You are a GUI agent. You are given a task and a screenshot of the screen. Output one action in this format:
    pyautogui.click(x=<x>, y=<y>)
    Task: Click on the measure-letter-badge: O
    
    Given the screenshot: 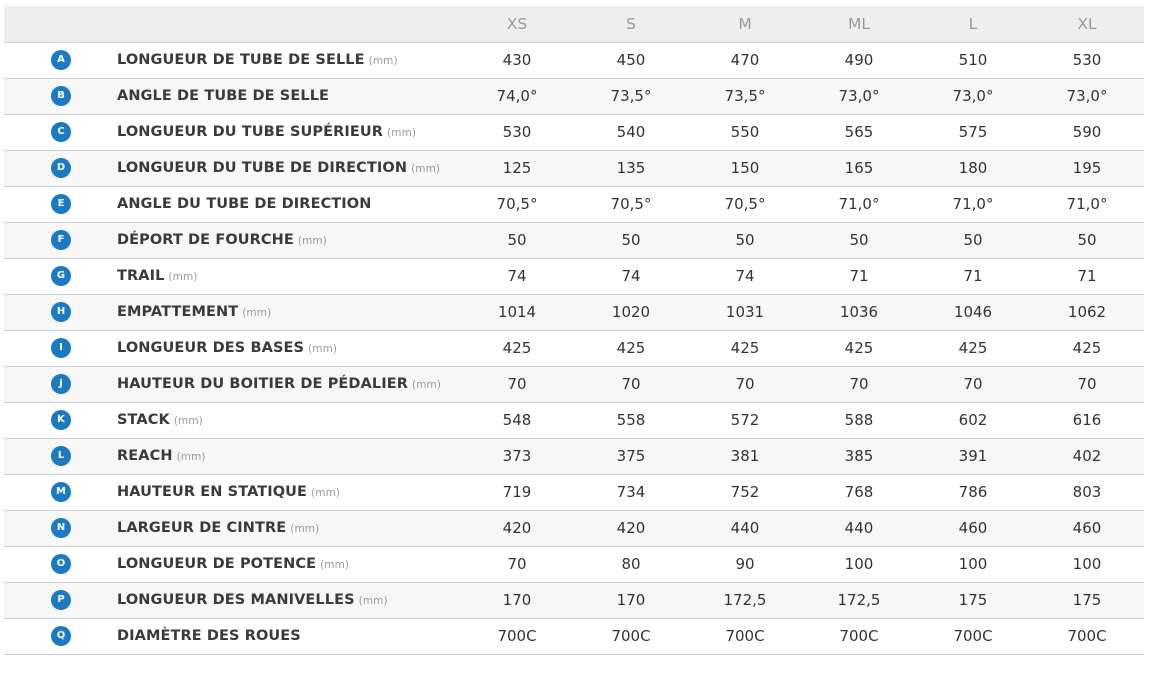 What is the action you would take?
    pyautogui.click(x=61, y=564)
    